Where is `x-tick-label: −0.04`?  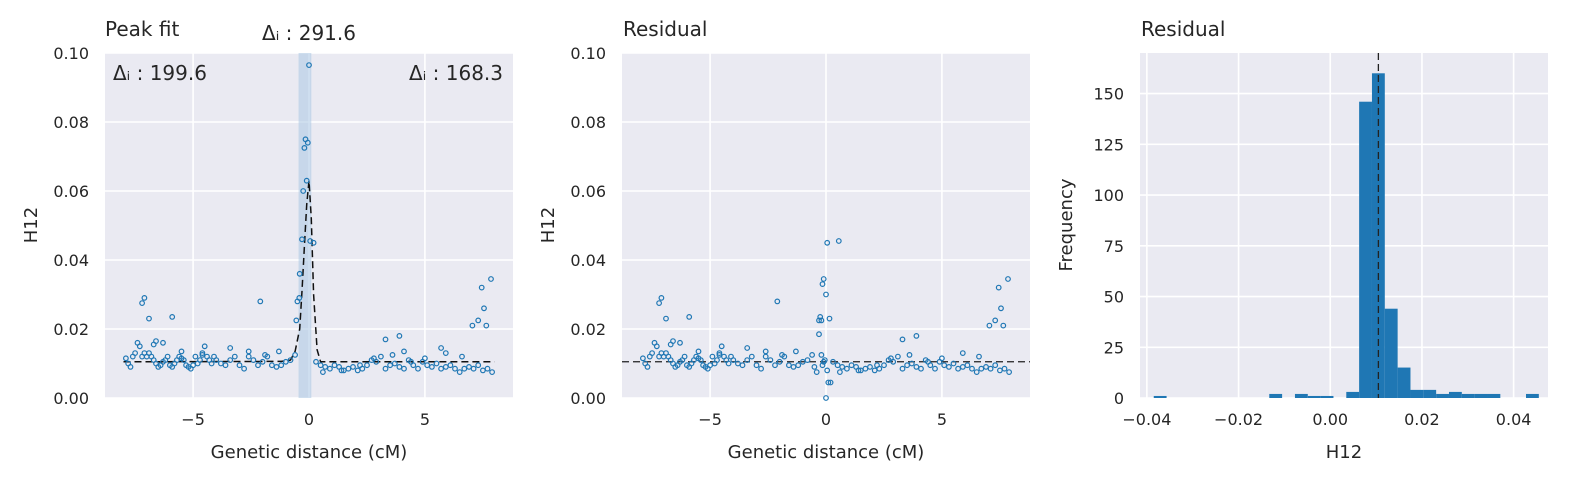 x-tick-label: −0.04 is located at coordinates (1146, 419).